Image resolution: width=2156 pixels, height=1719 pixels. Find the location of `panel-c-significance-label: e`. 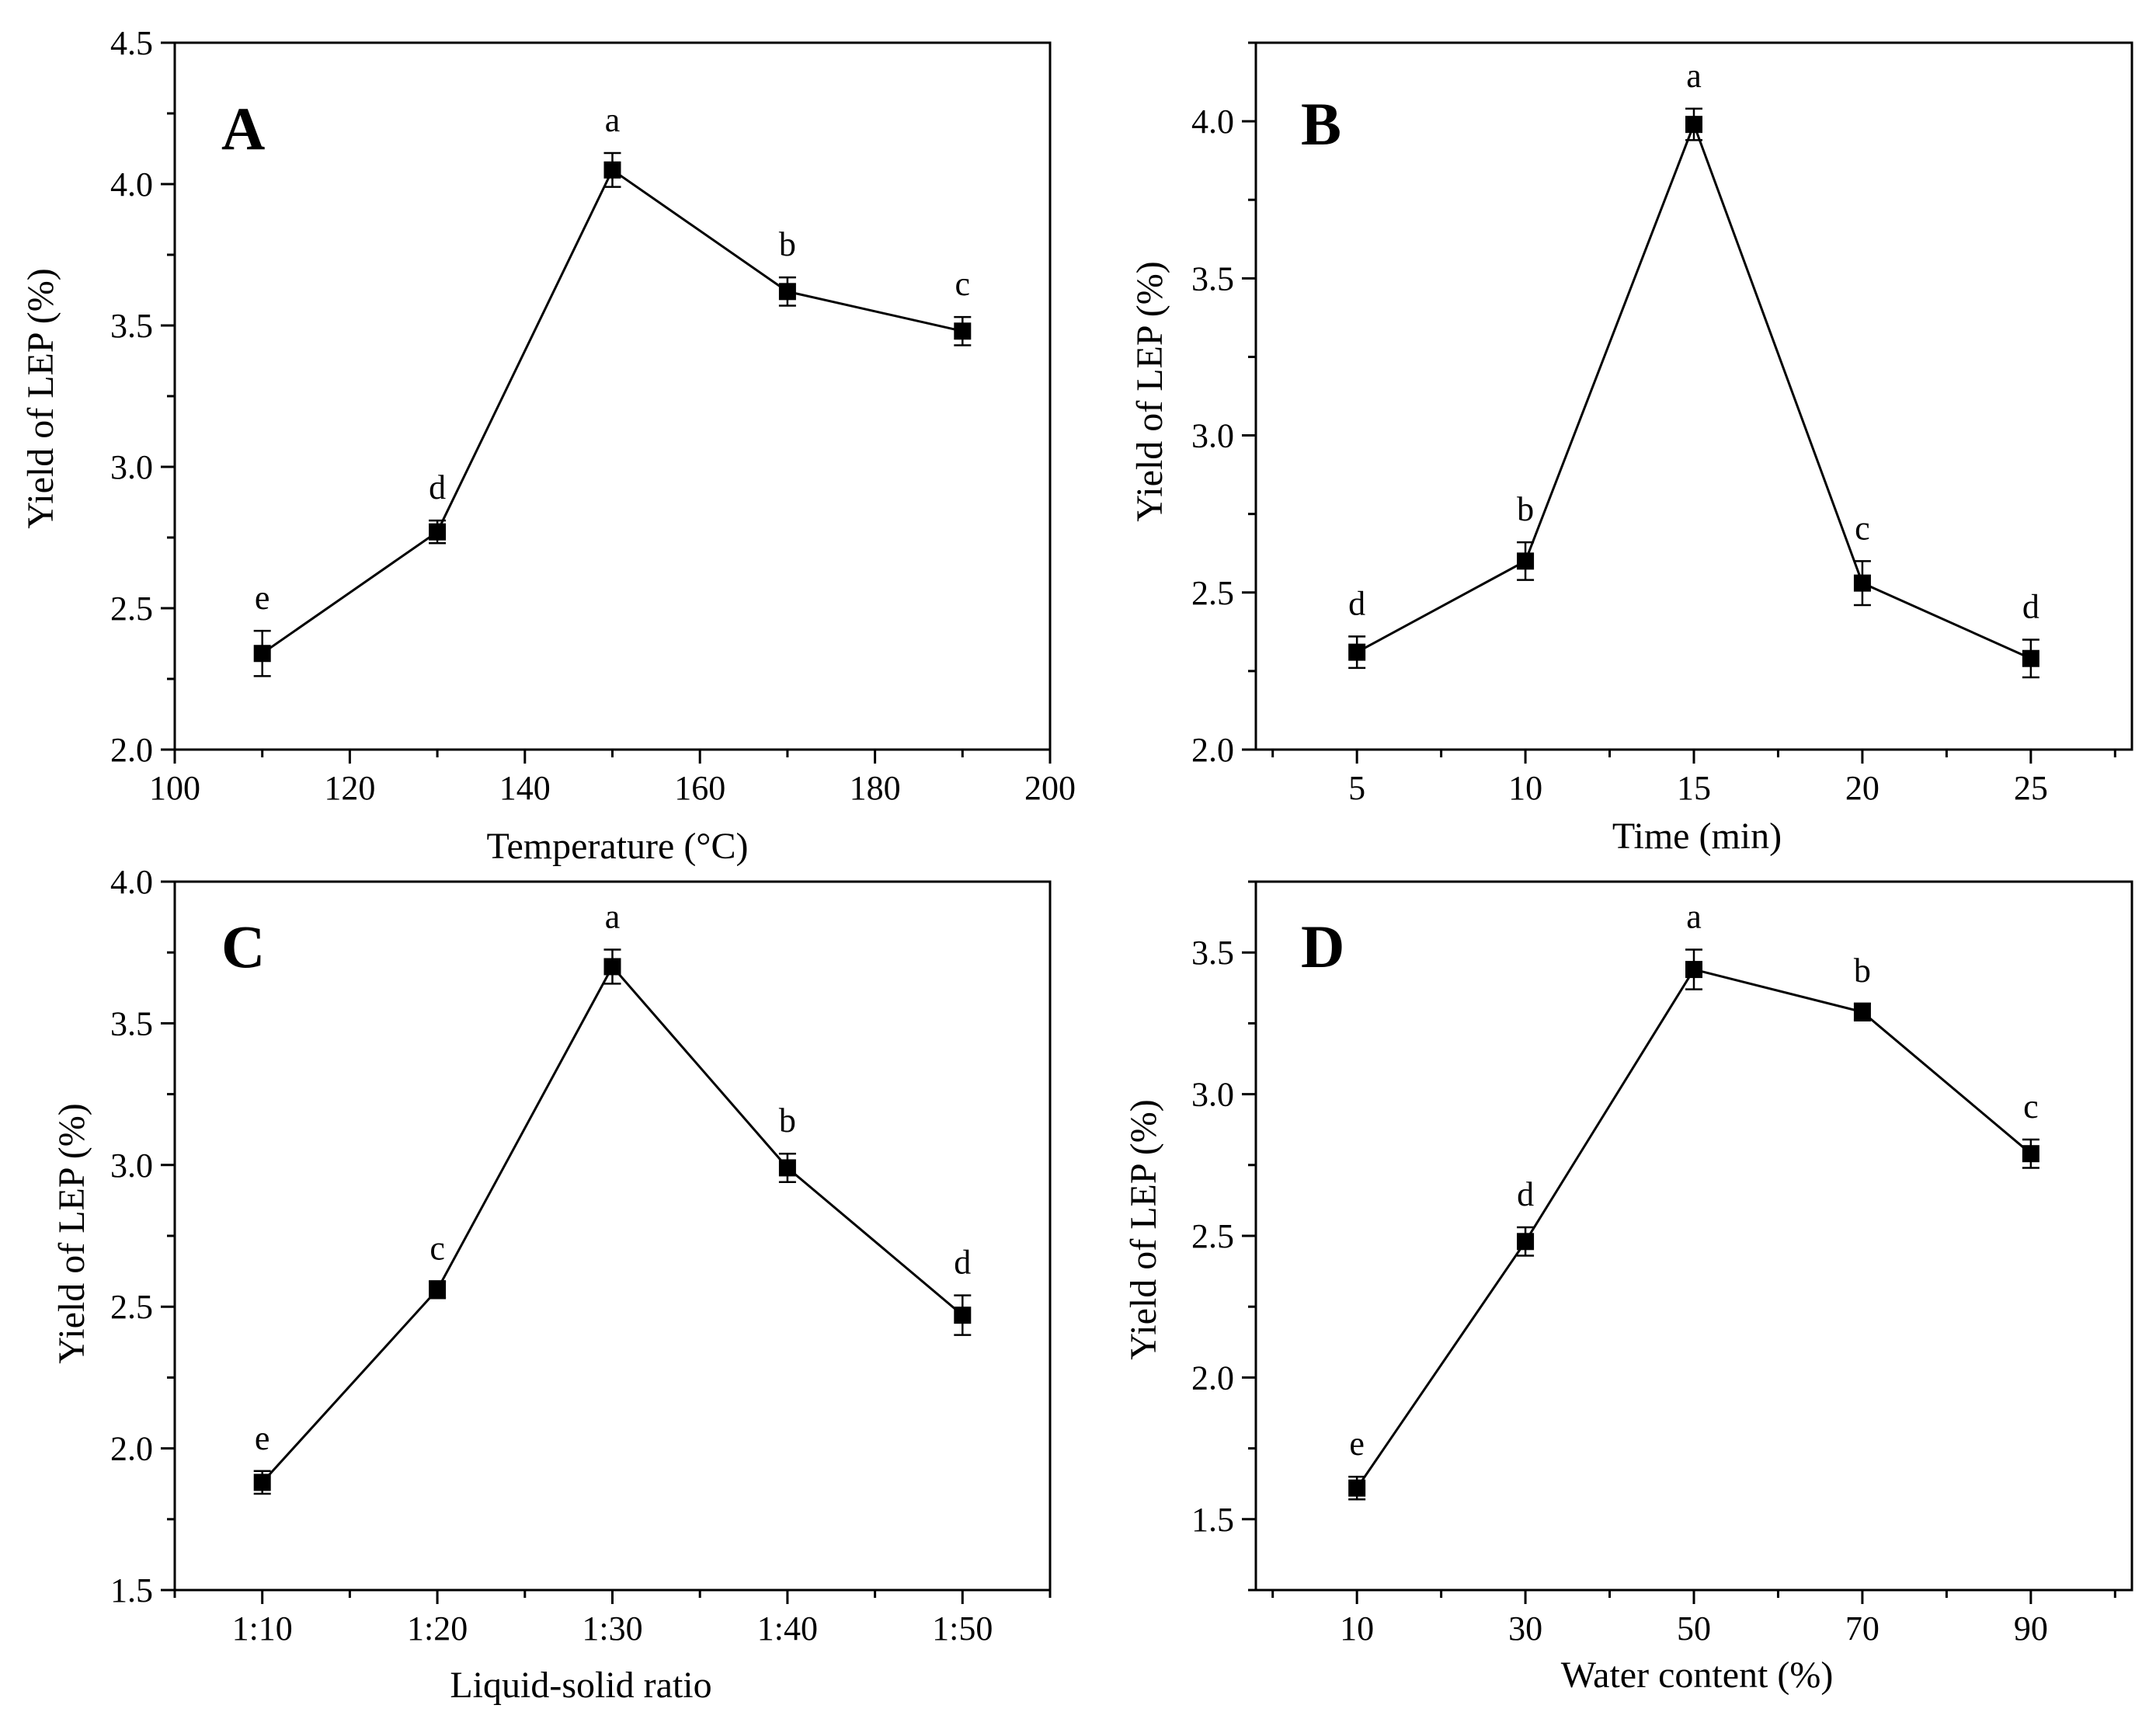

panel-c-significance-label: e is located at coordinates (262, 1438).